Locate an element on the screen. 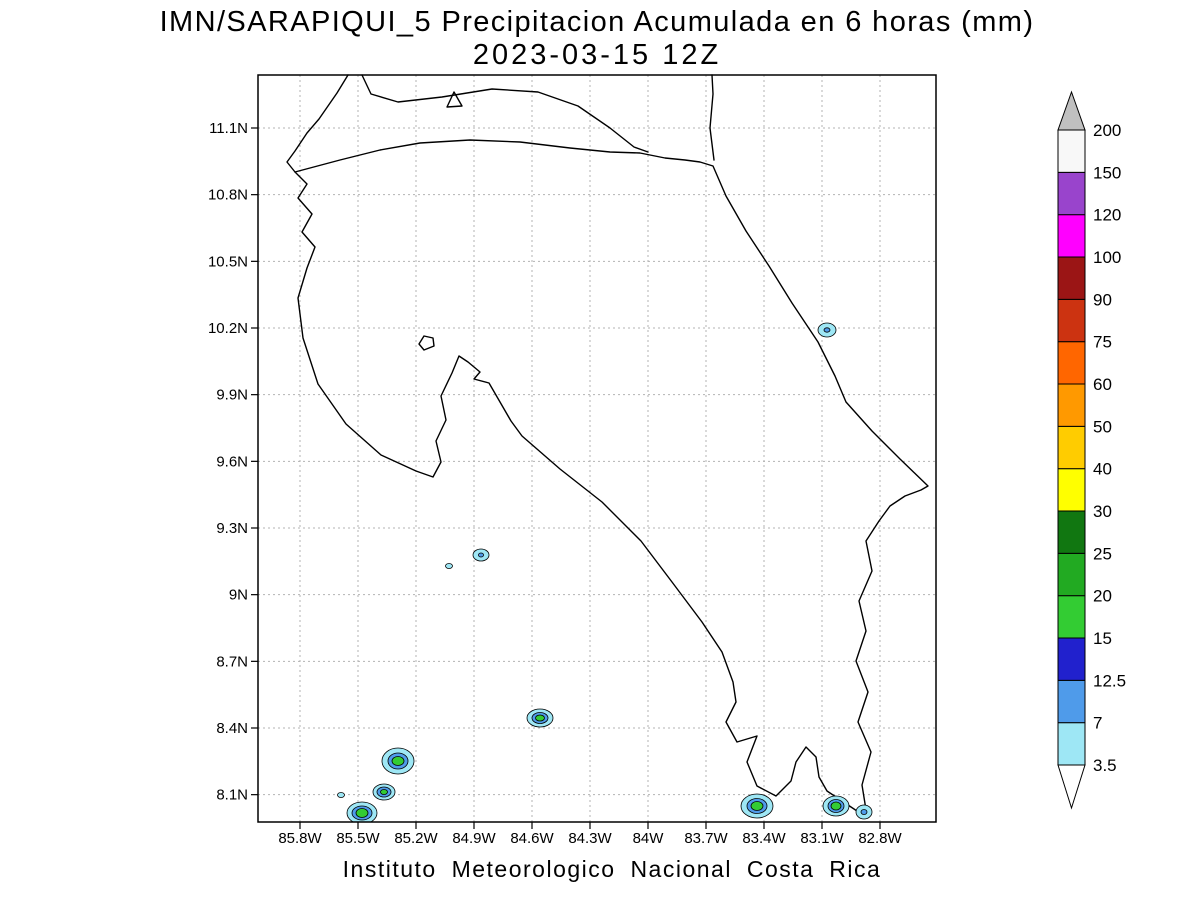 The image size is (1200, 900). colorbar-label: 30 is located at coordinates (1102, 511).